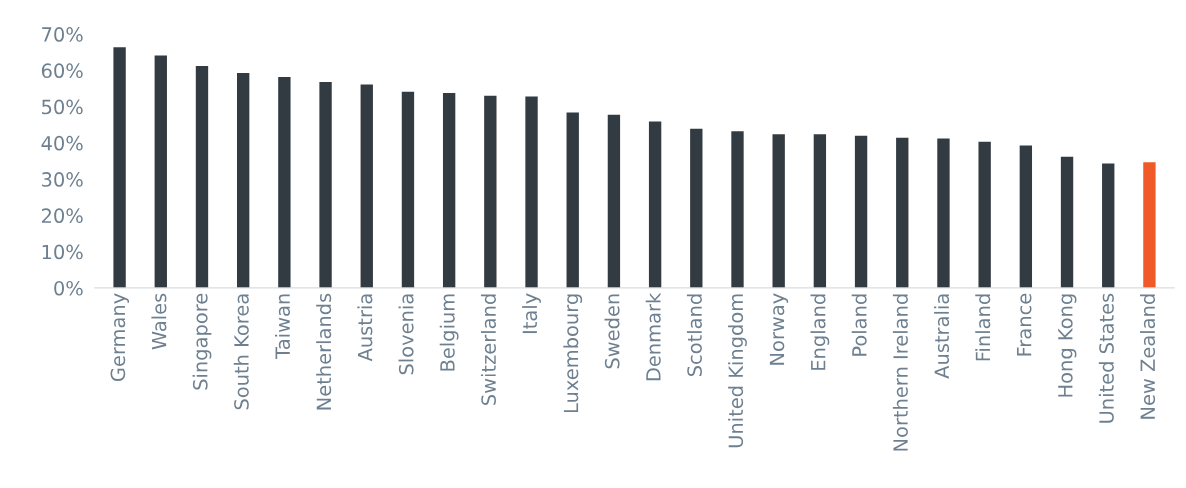  What do you see at coordinates (159, 321) in the screenshot?
I see `x-tick-label: Wales` at bounding box center [159, 321].